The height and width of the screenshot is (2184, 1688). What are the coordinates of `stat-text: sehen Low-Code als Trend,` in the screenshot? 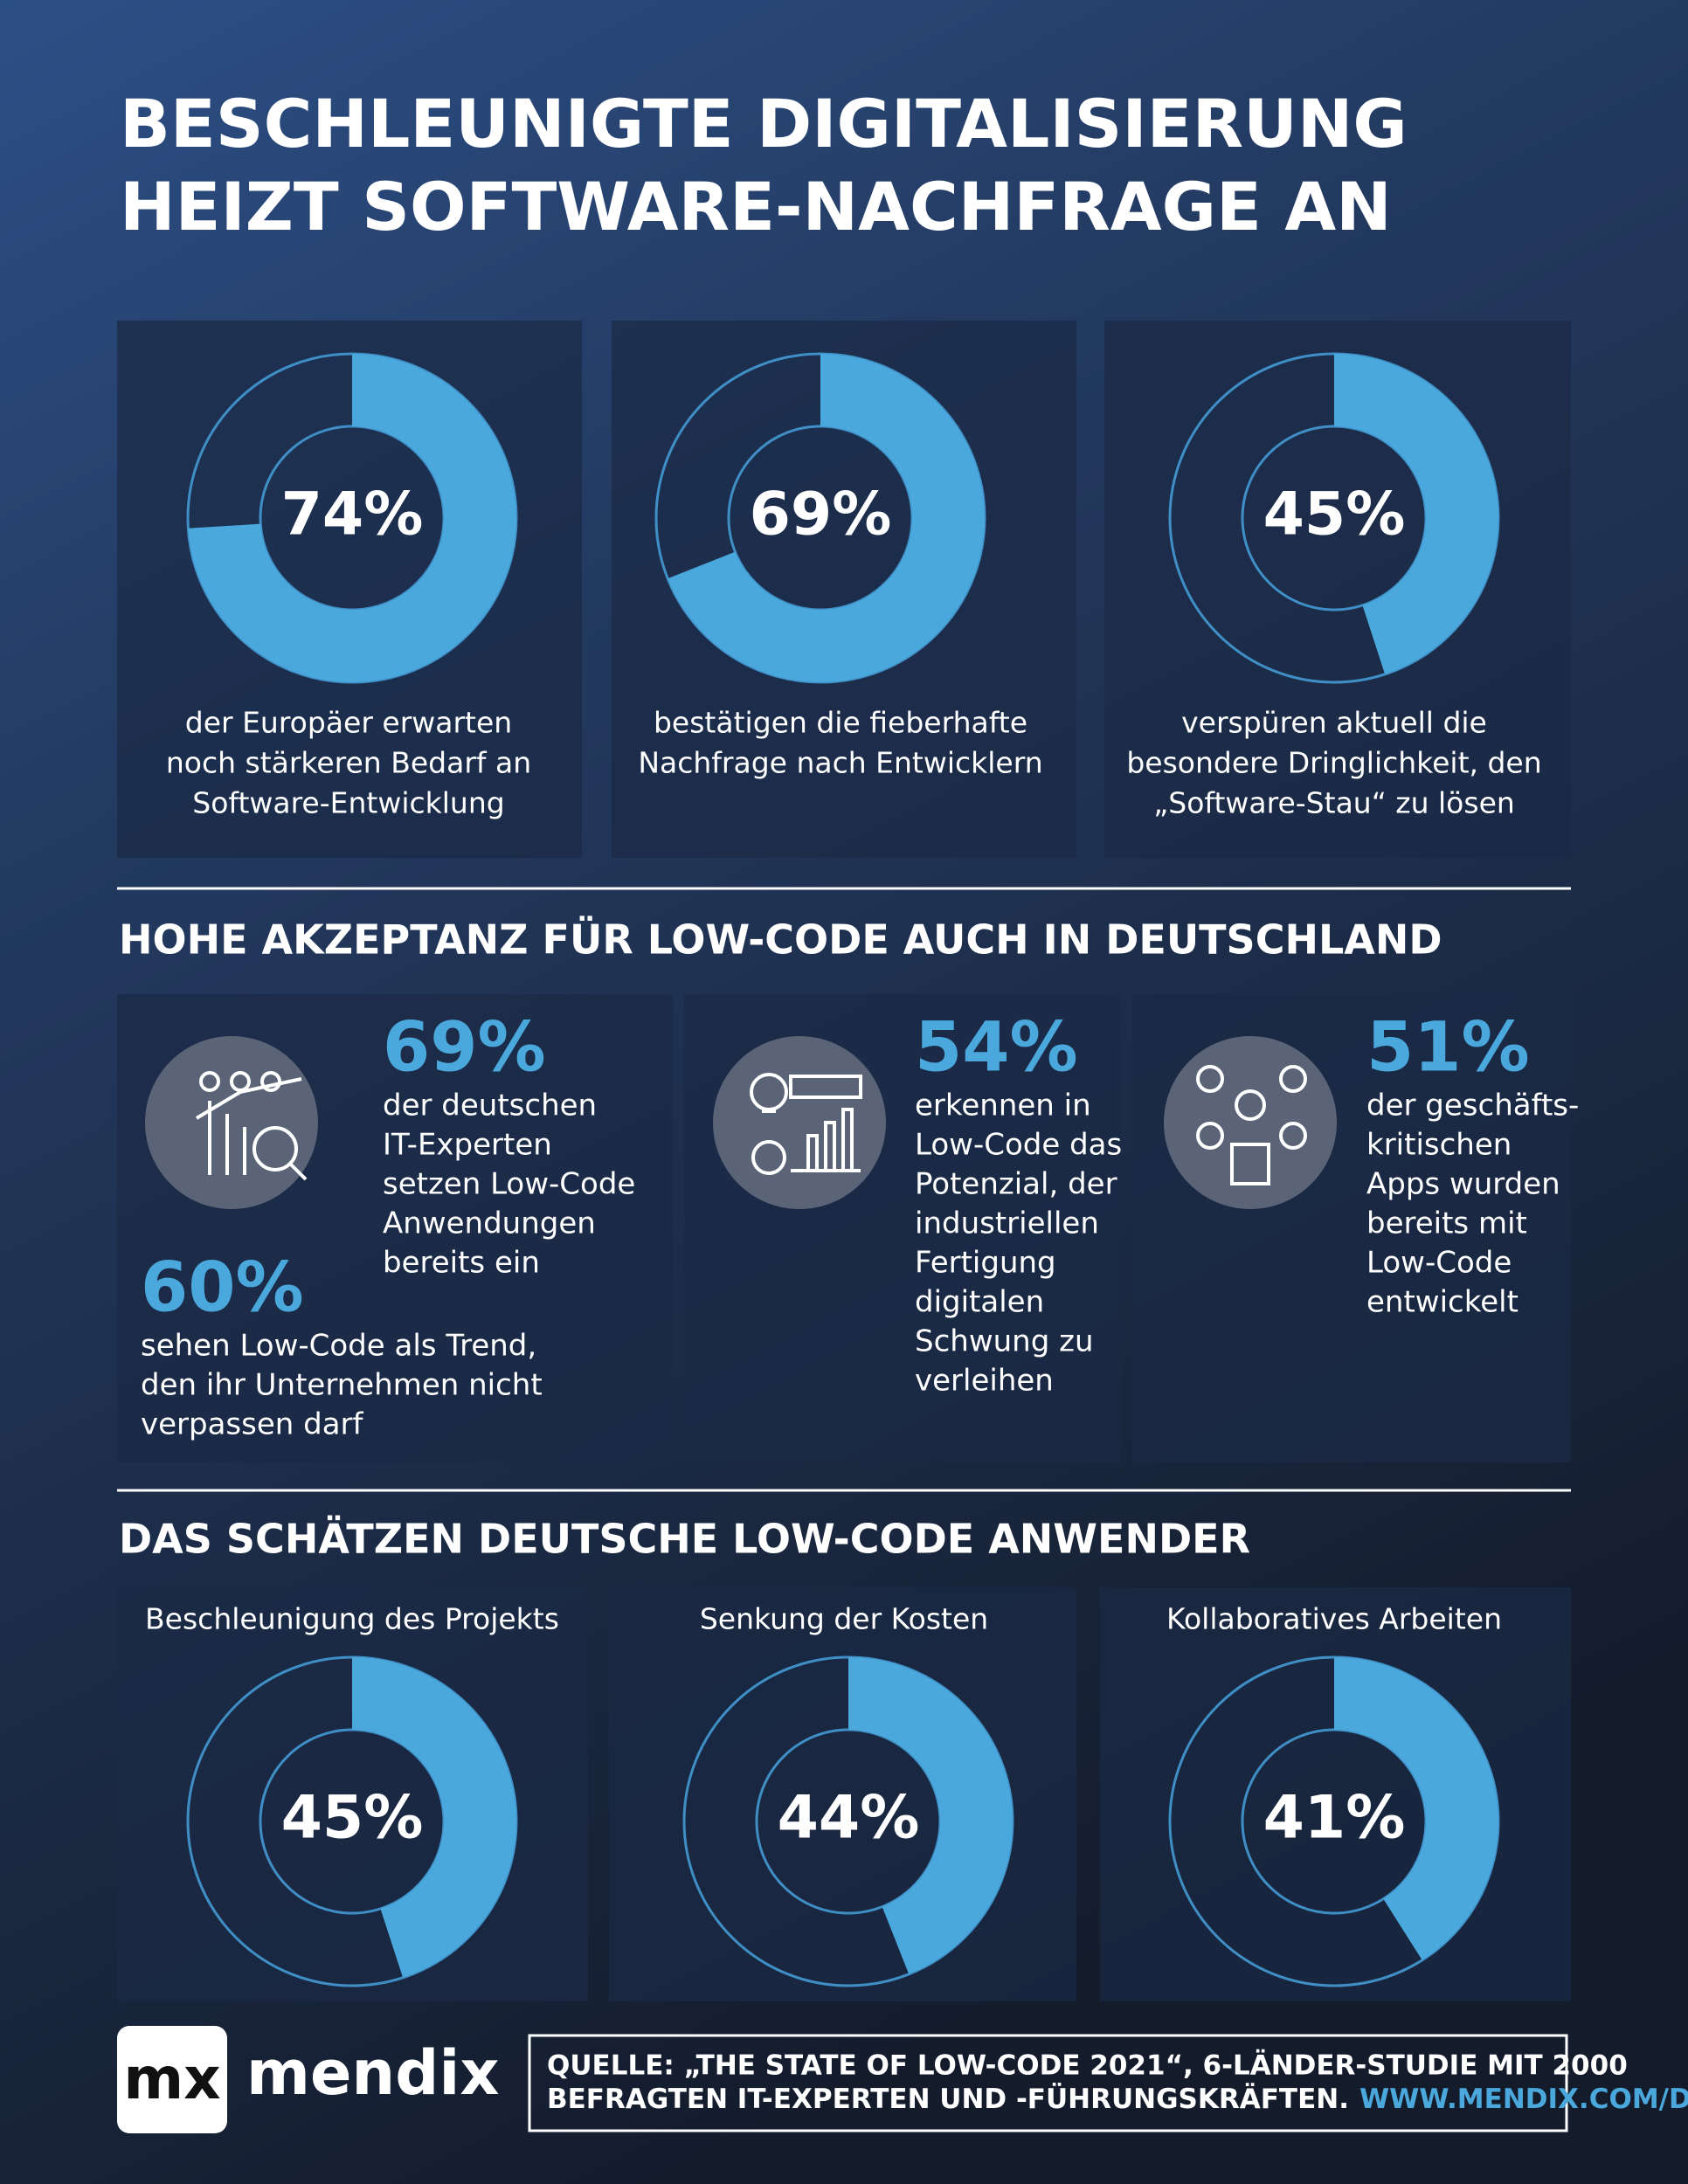 It's located at (338, 1346).